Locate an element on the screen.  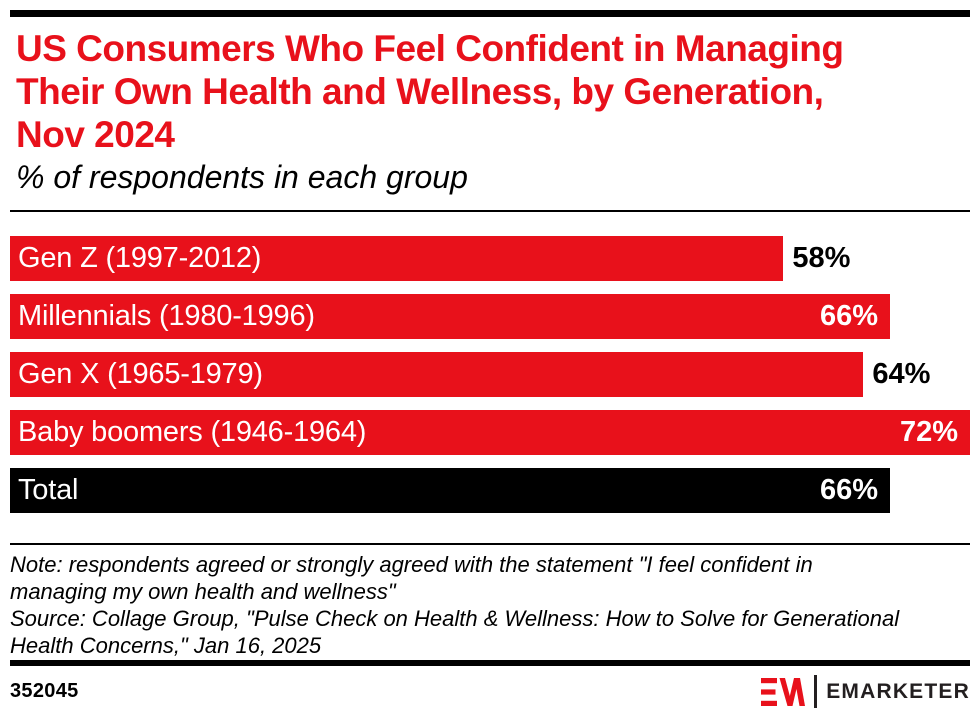
footnote-divider-line is located at coordinates (490, 544).